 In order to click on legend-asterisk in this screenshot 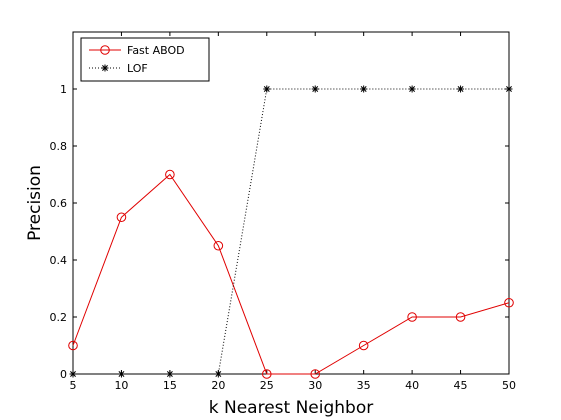, I will do `click(105, 68)`.